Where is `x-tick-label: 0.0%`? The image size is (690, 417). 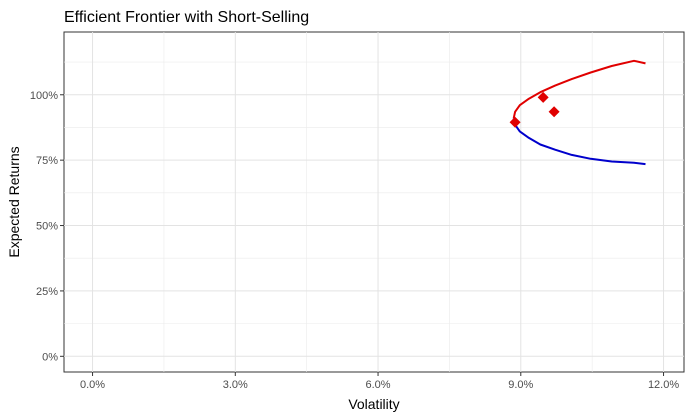 x-tick-label: 0.0% is located at coordinates (92, 385).